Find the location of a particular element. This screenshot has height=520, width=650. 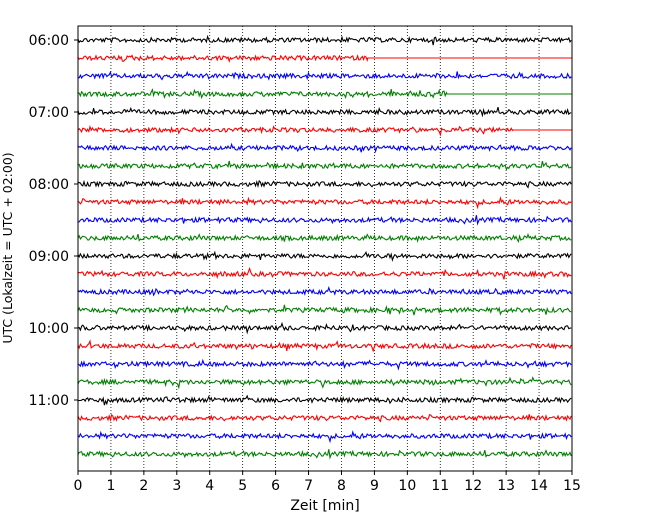

x-tick-label: 11 is located at coordinates (440, 486).